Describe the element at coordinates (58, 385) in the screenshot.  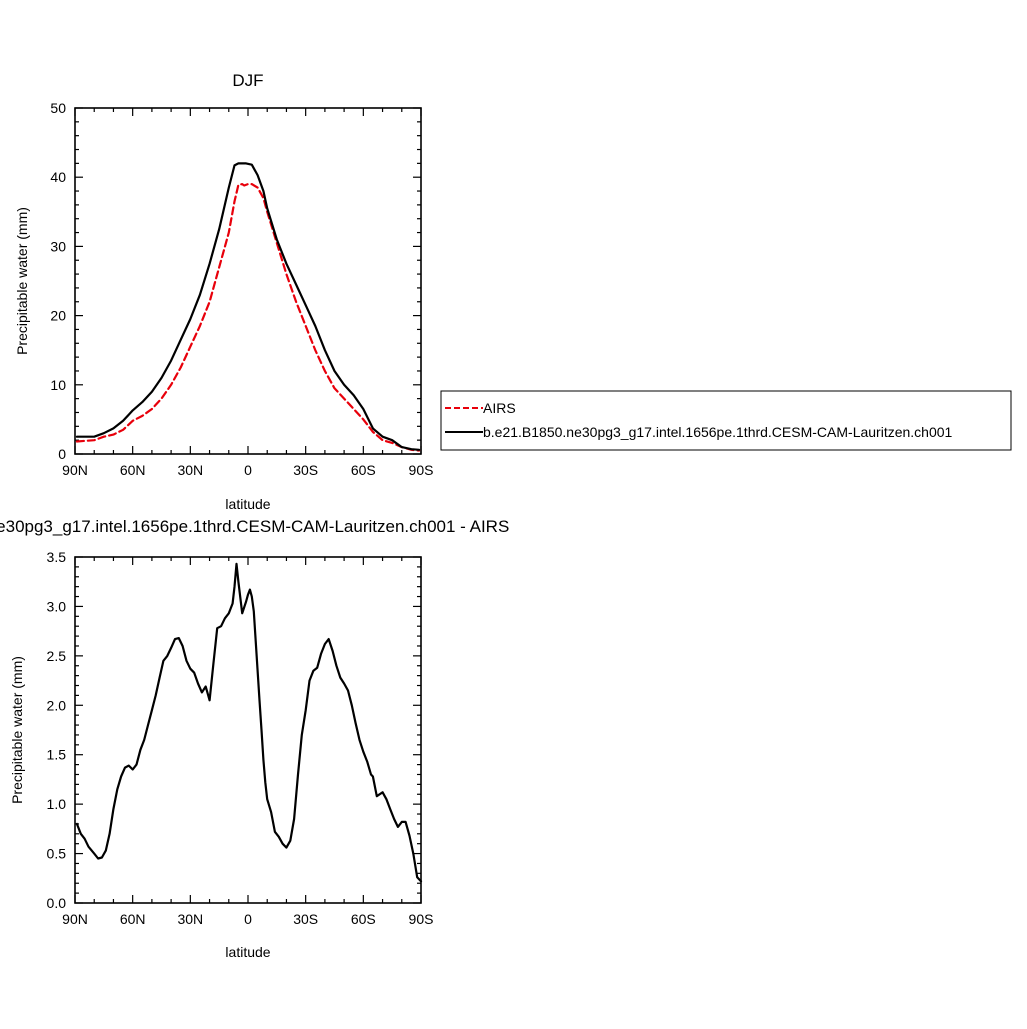
I see `y-tick-label: 10` at that location.